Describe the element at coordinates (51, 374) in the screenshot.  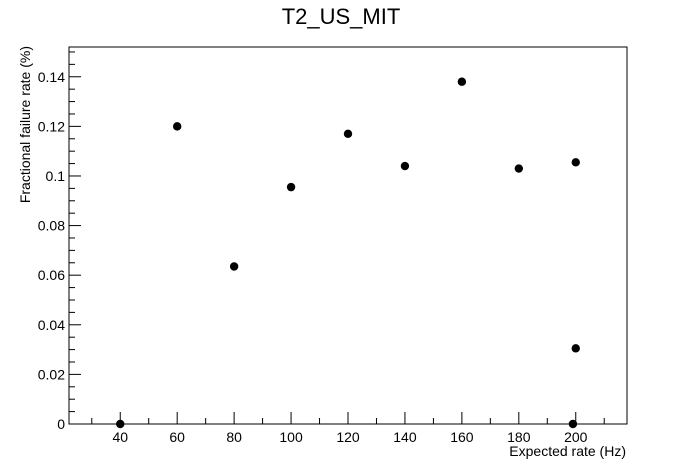
I see `y-tick-label: 0.02` at that location.